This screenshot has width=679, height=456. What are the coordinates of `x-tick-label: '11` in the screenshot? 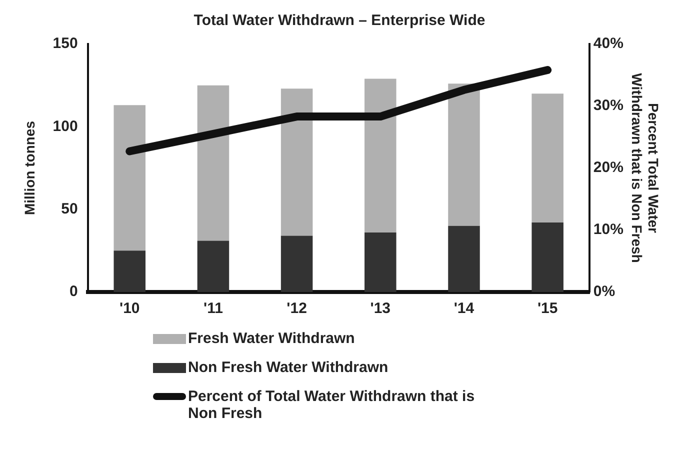 It's located at (213, 309).